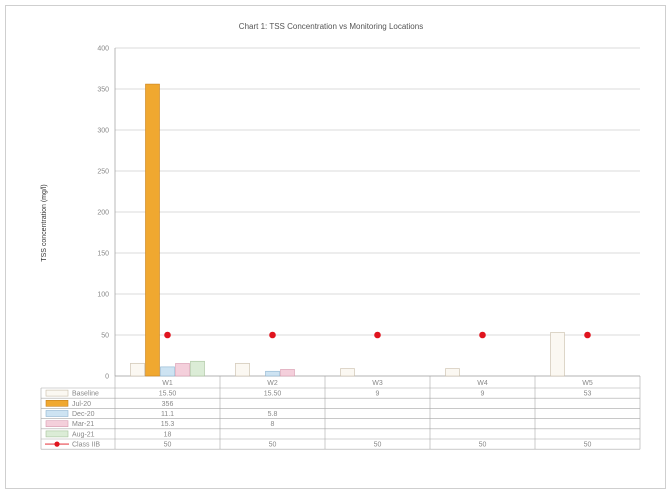 Image resolution: width=671 pixels, height=494 pixels. Describe the element at coordinates (273, 424) in the screenshot. I see `table-cell-value: 8` at that location.